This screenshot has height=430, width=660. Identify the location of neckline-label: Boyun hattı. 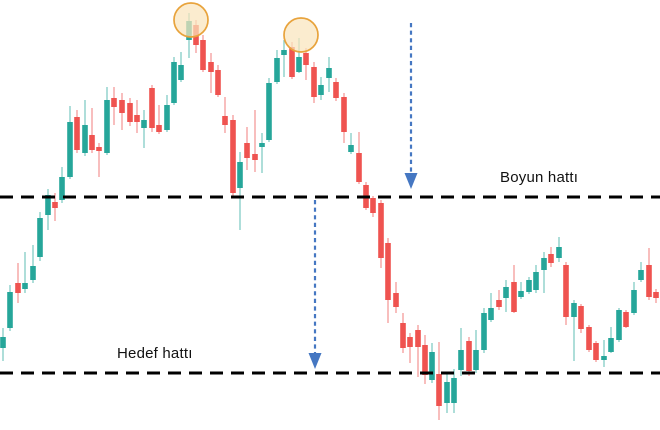
(539, 177).